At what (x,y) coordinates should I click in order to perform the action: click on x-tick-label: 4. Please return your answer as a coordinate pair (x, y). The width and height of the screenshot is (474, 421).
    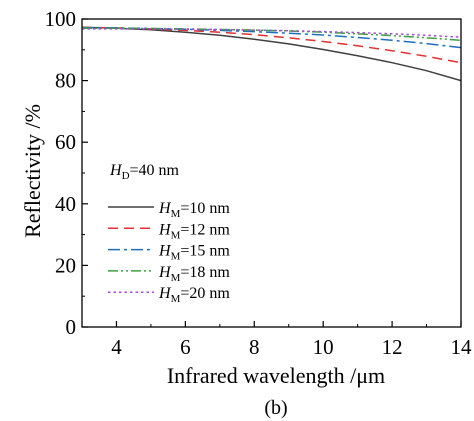
    Looking at the image, I should click on (116, 347).